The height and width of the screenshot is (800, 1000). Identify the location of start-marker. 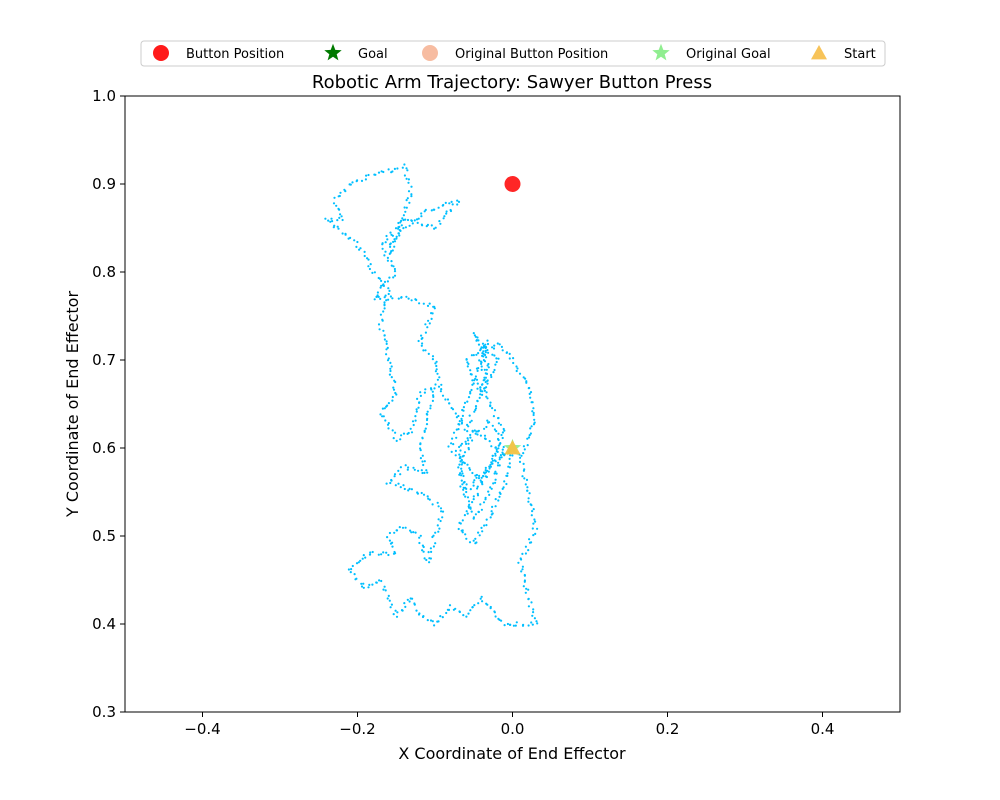
(512, 447).